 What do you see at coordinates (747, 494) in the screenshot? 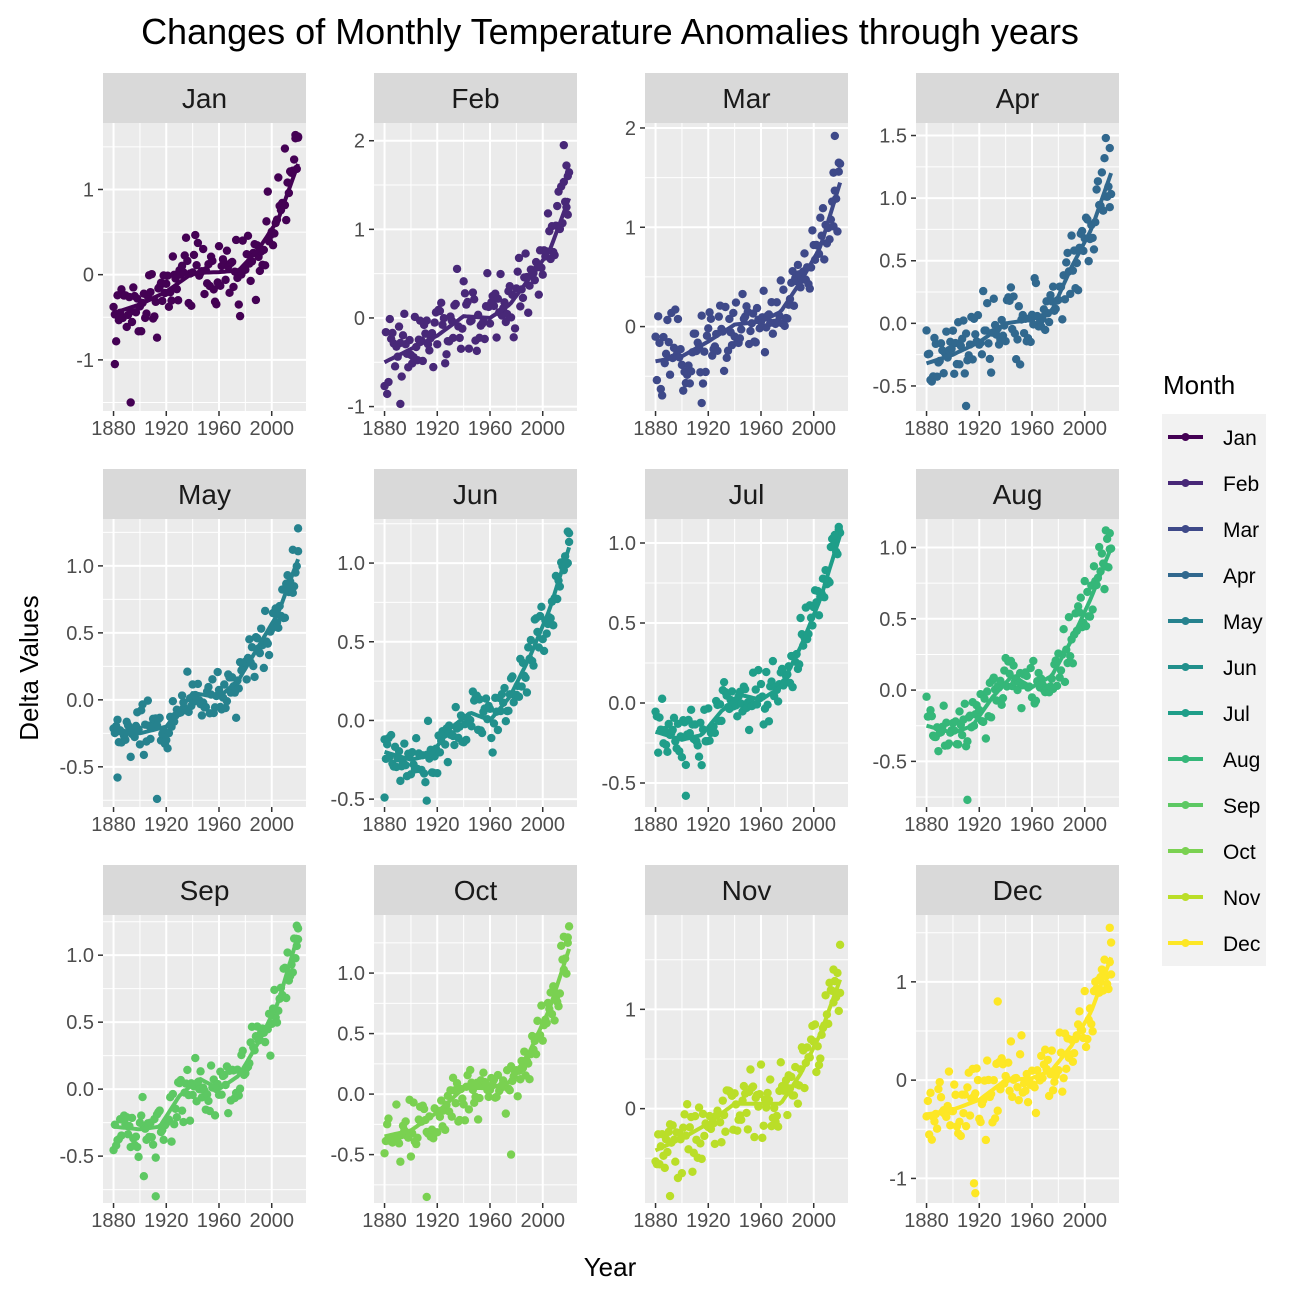
I see `facet-strip-label: Jul` at bounding box center [747, 494].